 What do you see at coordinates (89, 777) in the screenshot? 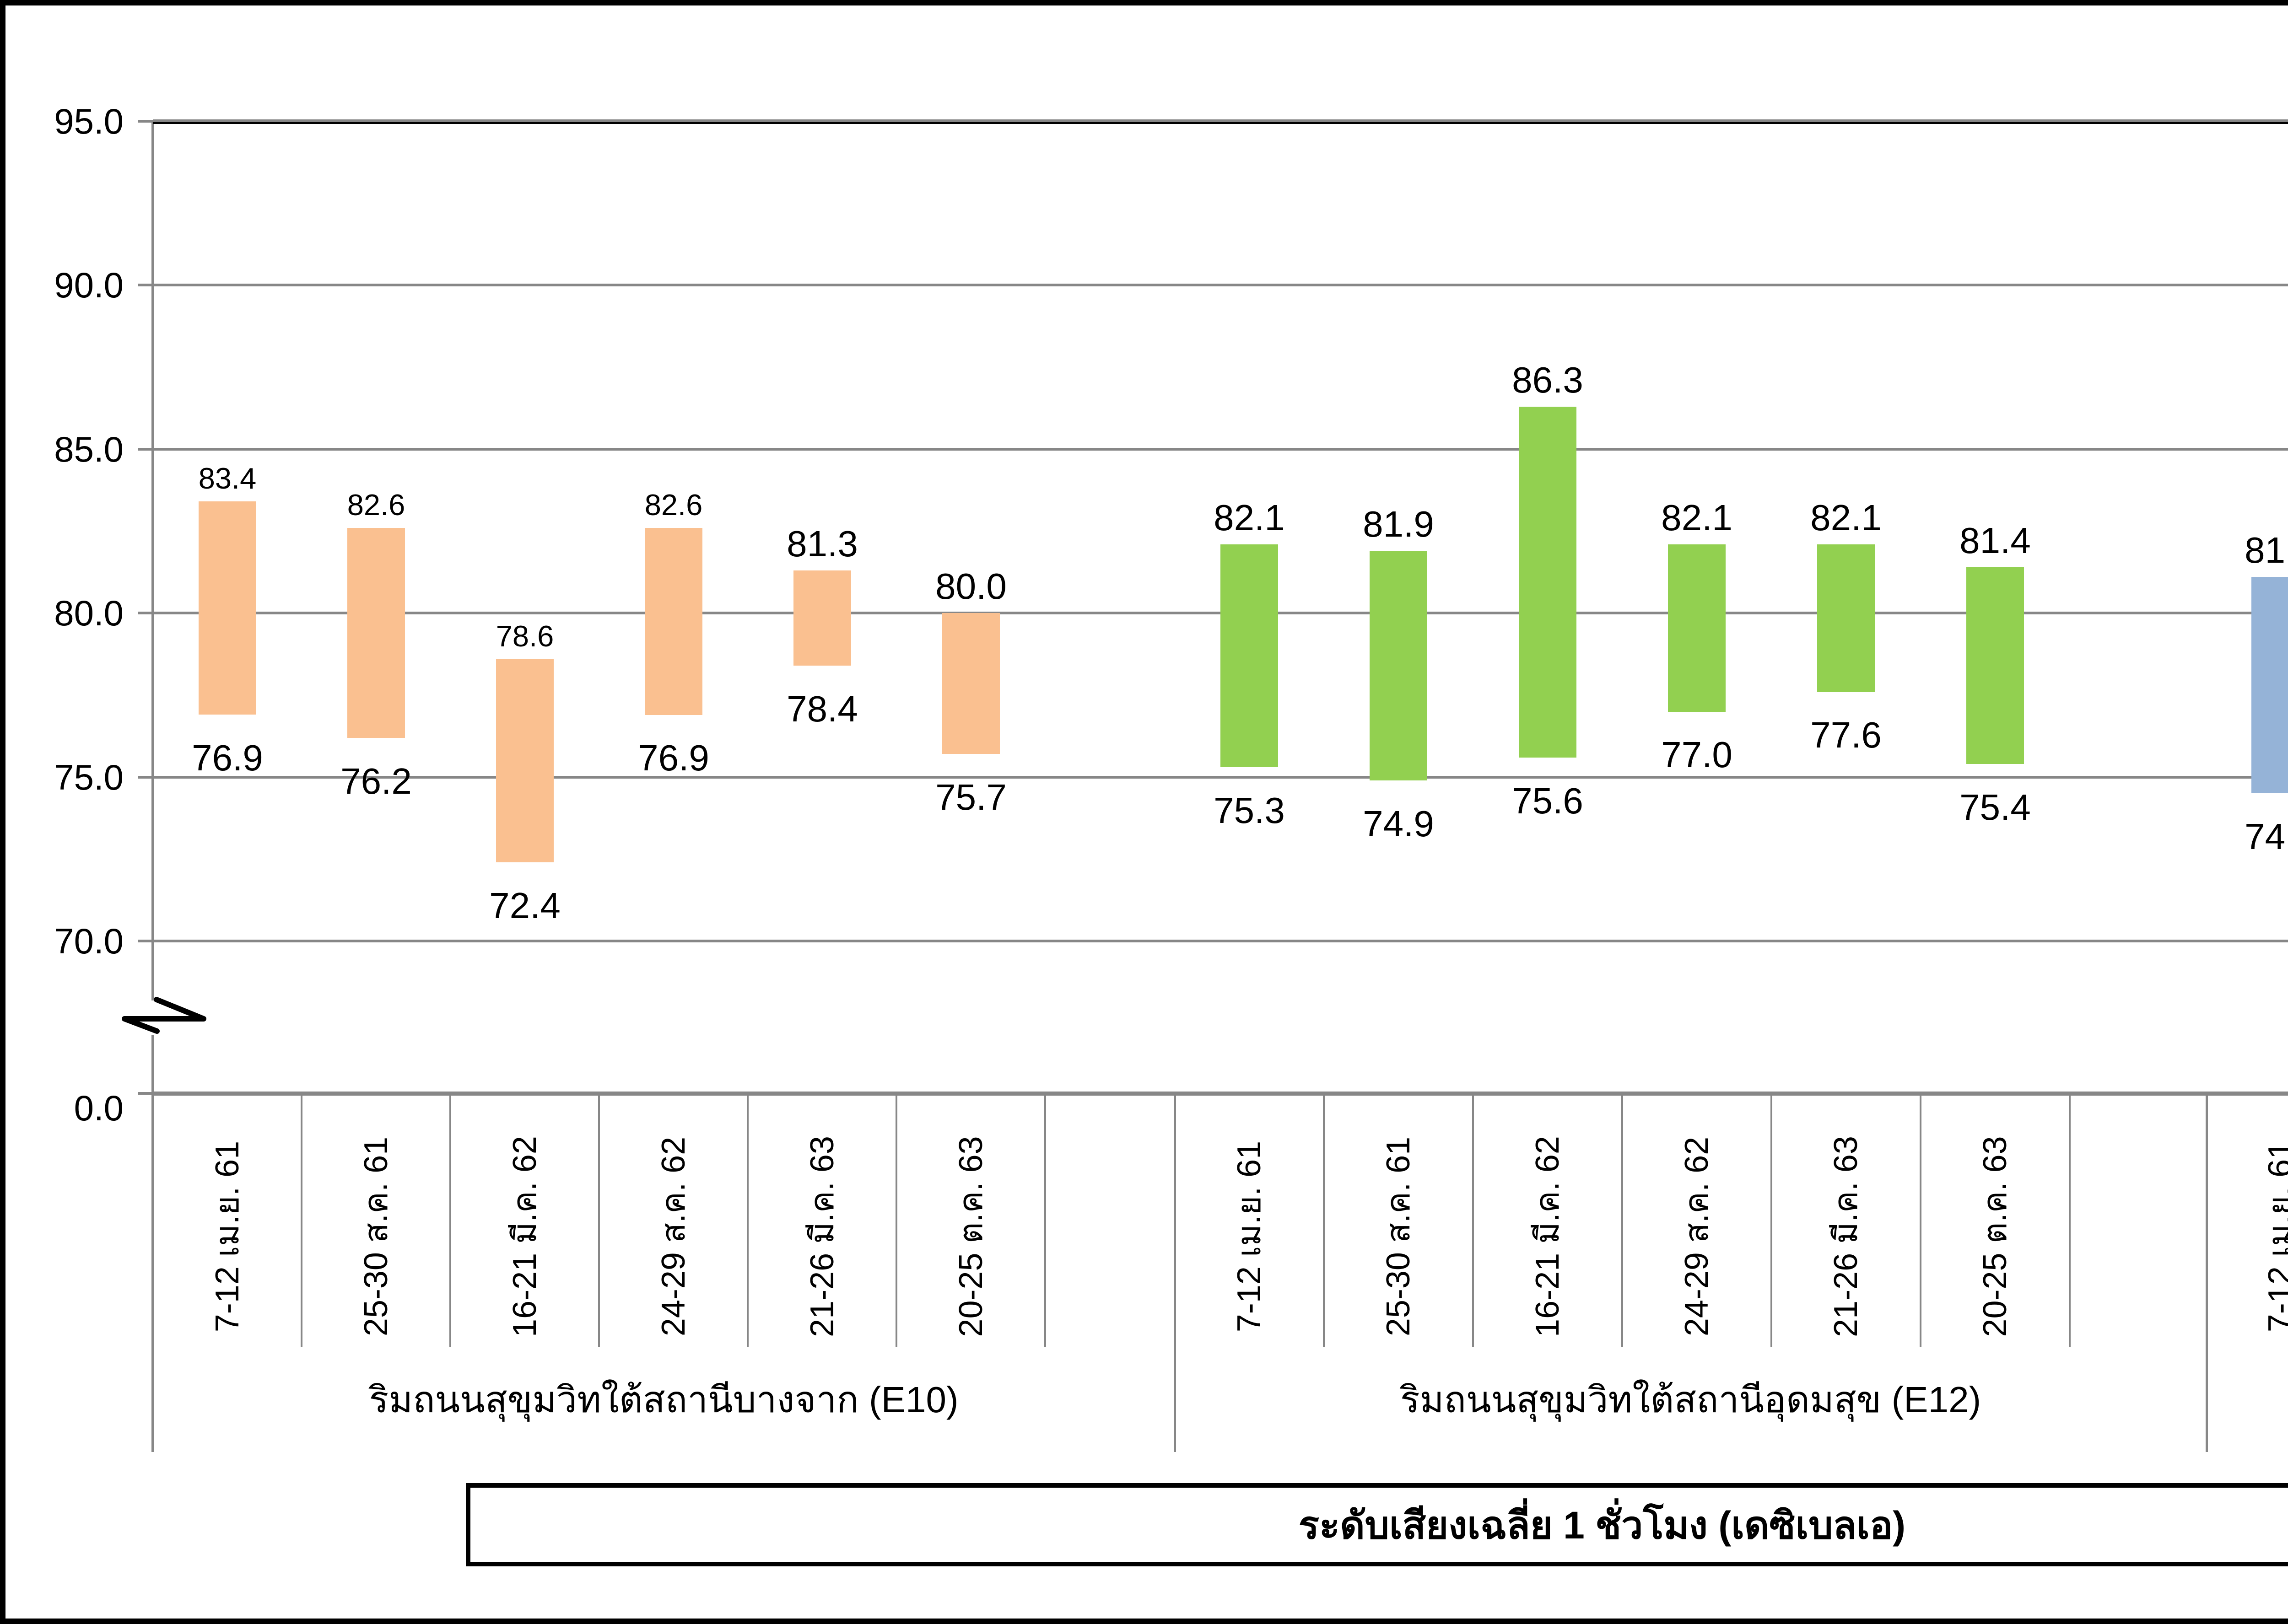
I see `y-axis-tick-label: 75.0` at bounding box center [89, 777].